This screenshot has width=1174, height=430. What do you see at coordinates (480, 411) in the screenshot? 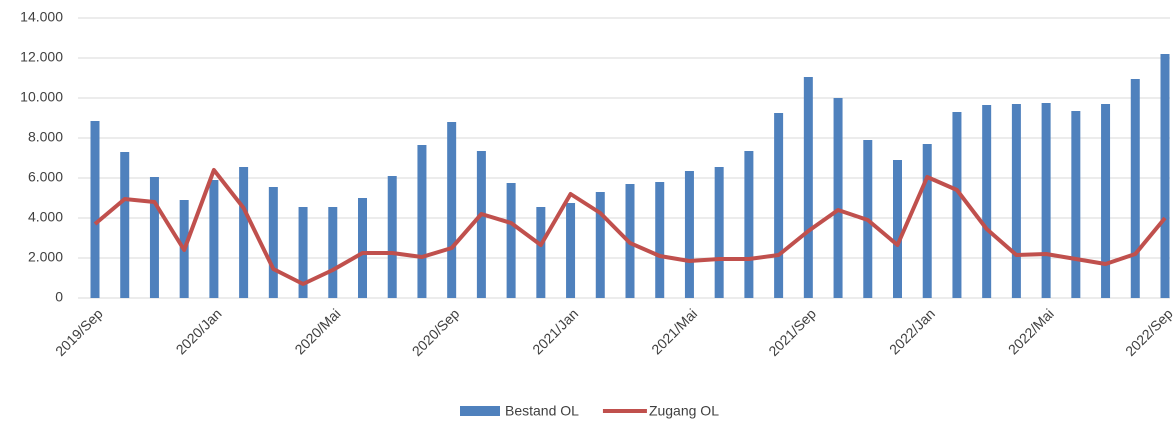
I see `legend-swatch` at bounding box center [480, 411].